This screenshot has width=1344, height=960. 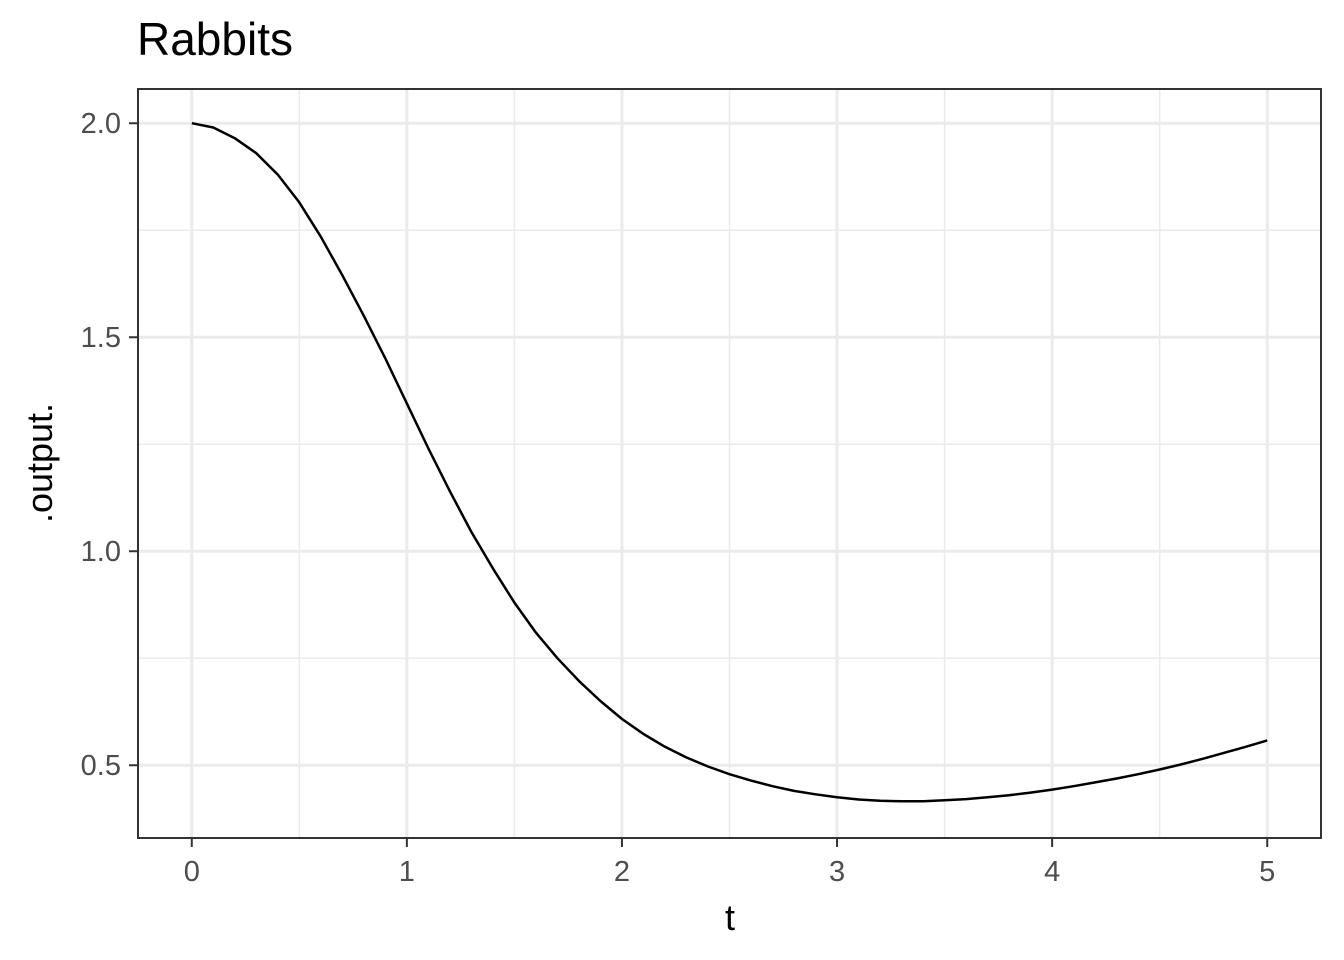 What do you see at coordinates (622, 872) in the screenshot?
I see `x-tick-label: 2` at bounding box center [622, 872].